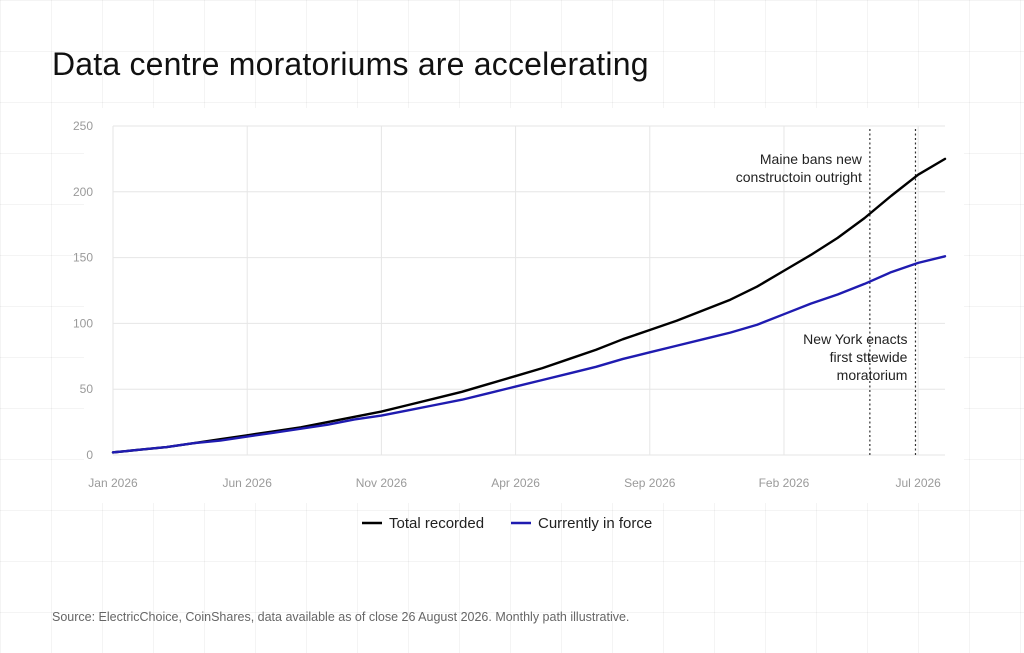 The width and height of the screenshot is (1024, 653). Describe the element at coordinates (247, 483) in the screenshot. I see `x-tick-label: Jun 2026` at that location.